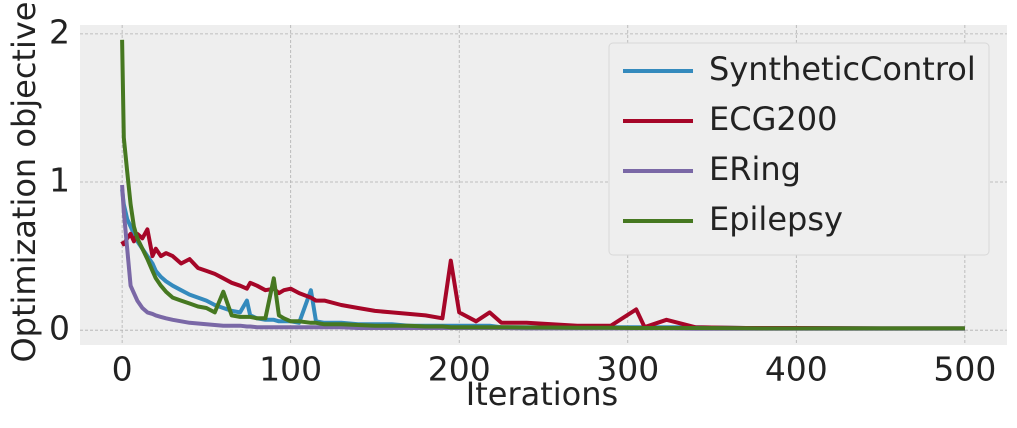  I want to click on x-axis-label: Iterations, so click(542, 394).